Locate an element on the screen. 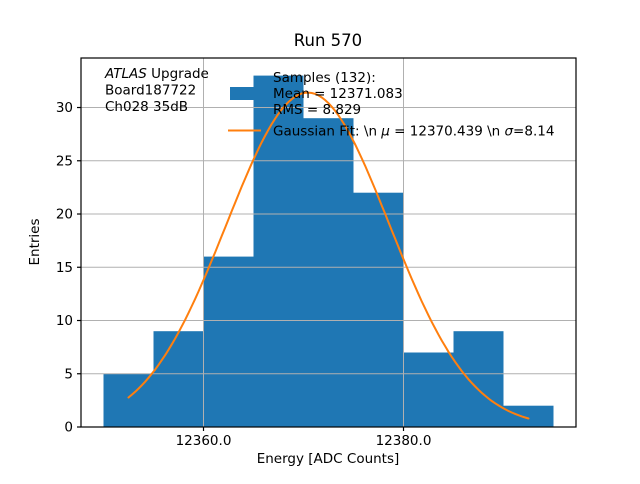 The image size is (640, 484). y-tick-label: 10 is located at coordinates (64, 321).